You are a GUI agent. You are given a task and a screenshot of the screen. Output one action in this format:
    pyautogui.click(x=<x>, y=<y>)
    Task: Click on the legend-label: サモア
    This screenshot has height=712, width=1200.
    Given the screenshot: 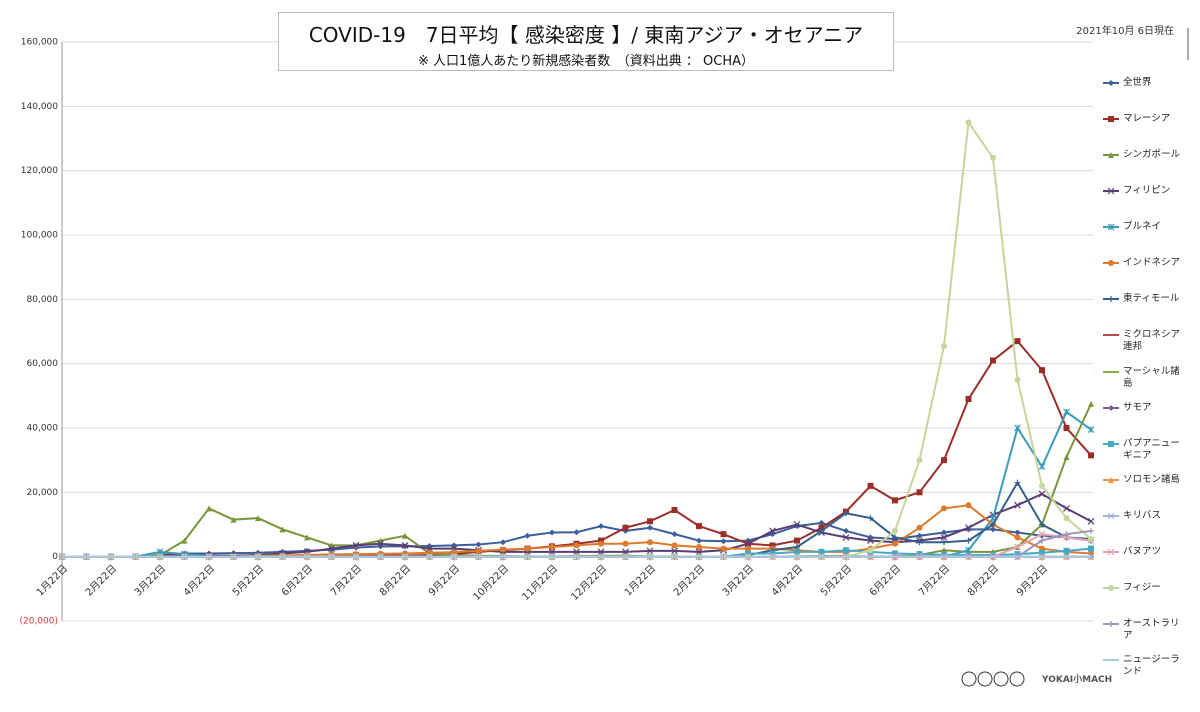 What is the action you would take?
    pyautogui.click(x=1137, y=407)
    